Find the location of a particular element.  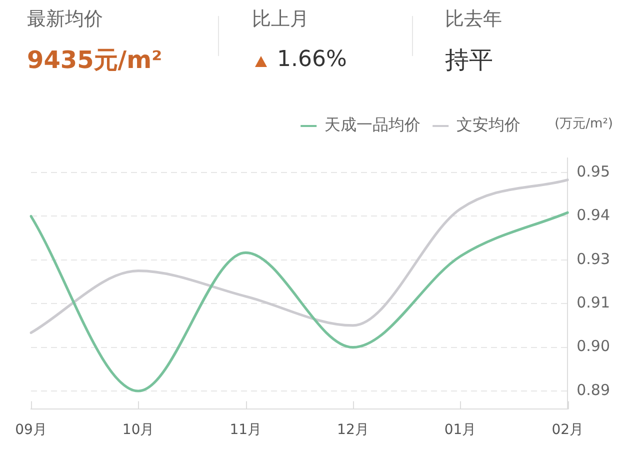

text: 比去年 is located at coordinates (473, 19).